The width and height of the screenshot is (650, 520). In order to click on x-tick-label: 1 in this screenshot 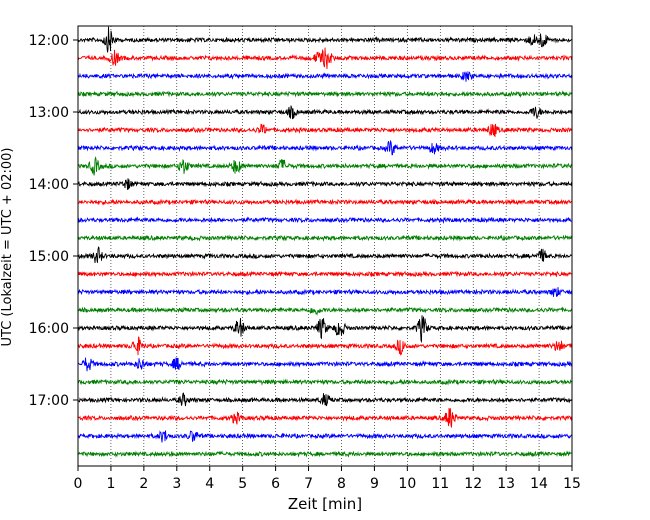, I will do `click(110, 484)`.